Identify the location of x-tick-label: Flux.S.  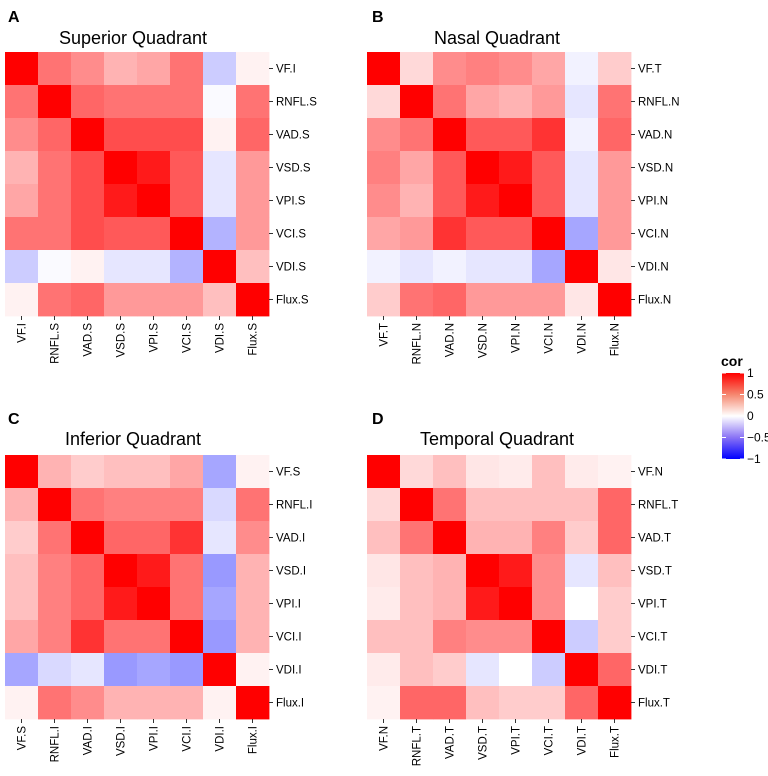
(254, 339).